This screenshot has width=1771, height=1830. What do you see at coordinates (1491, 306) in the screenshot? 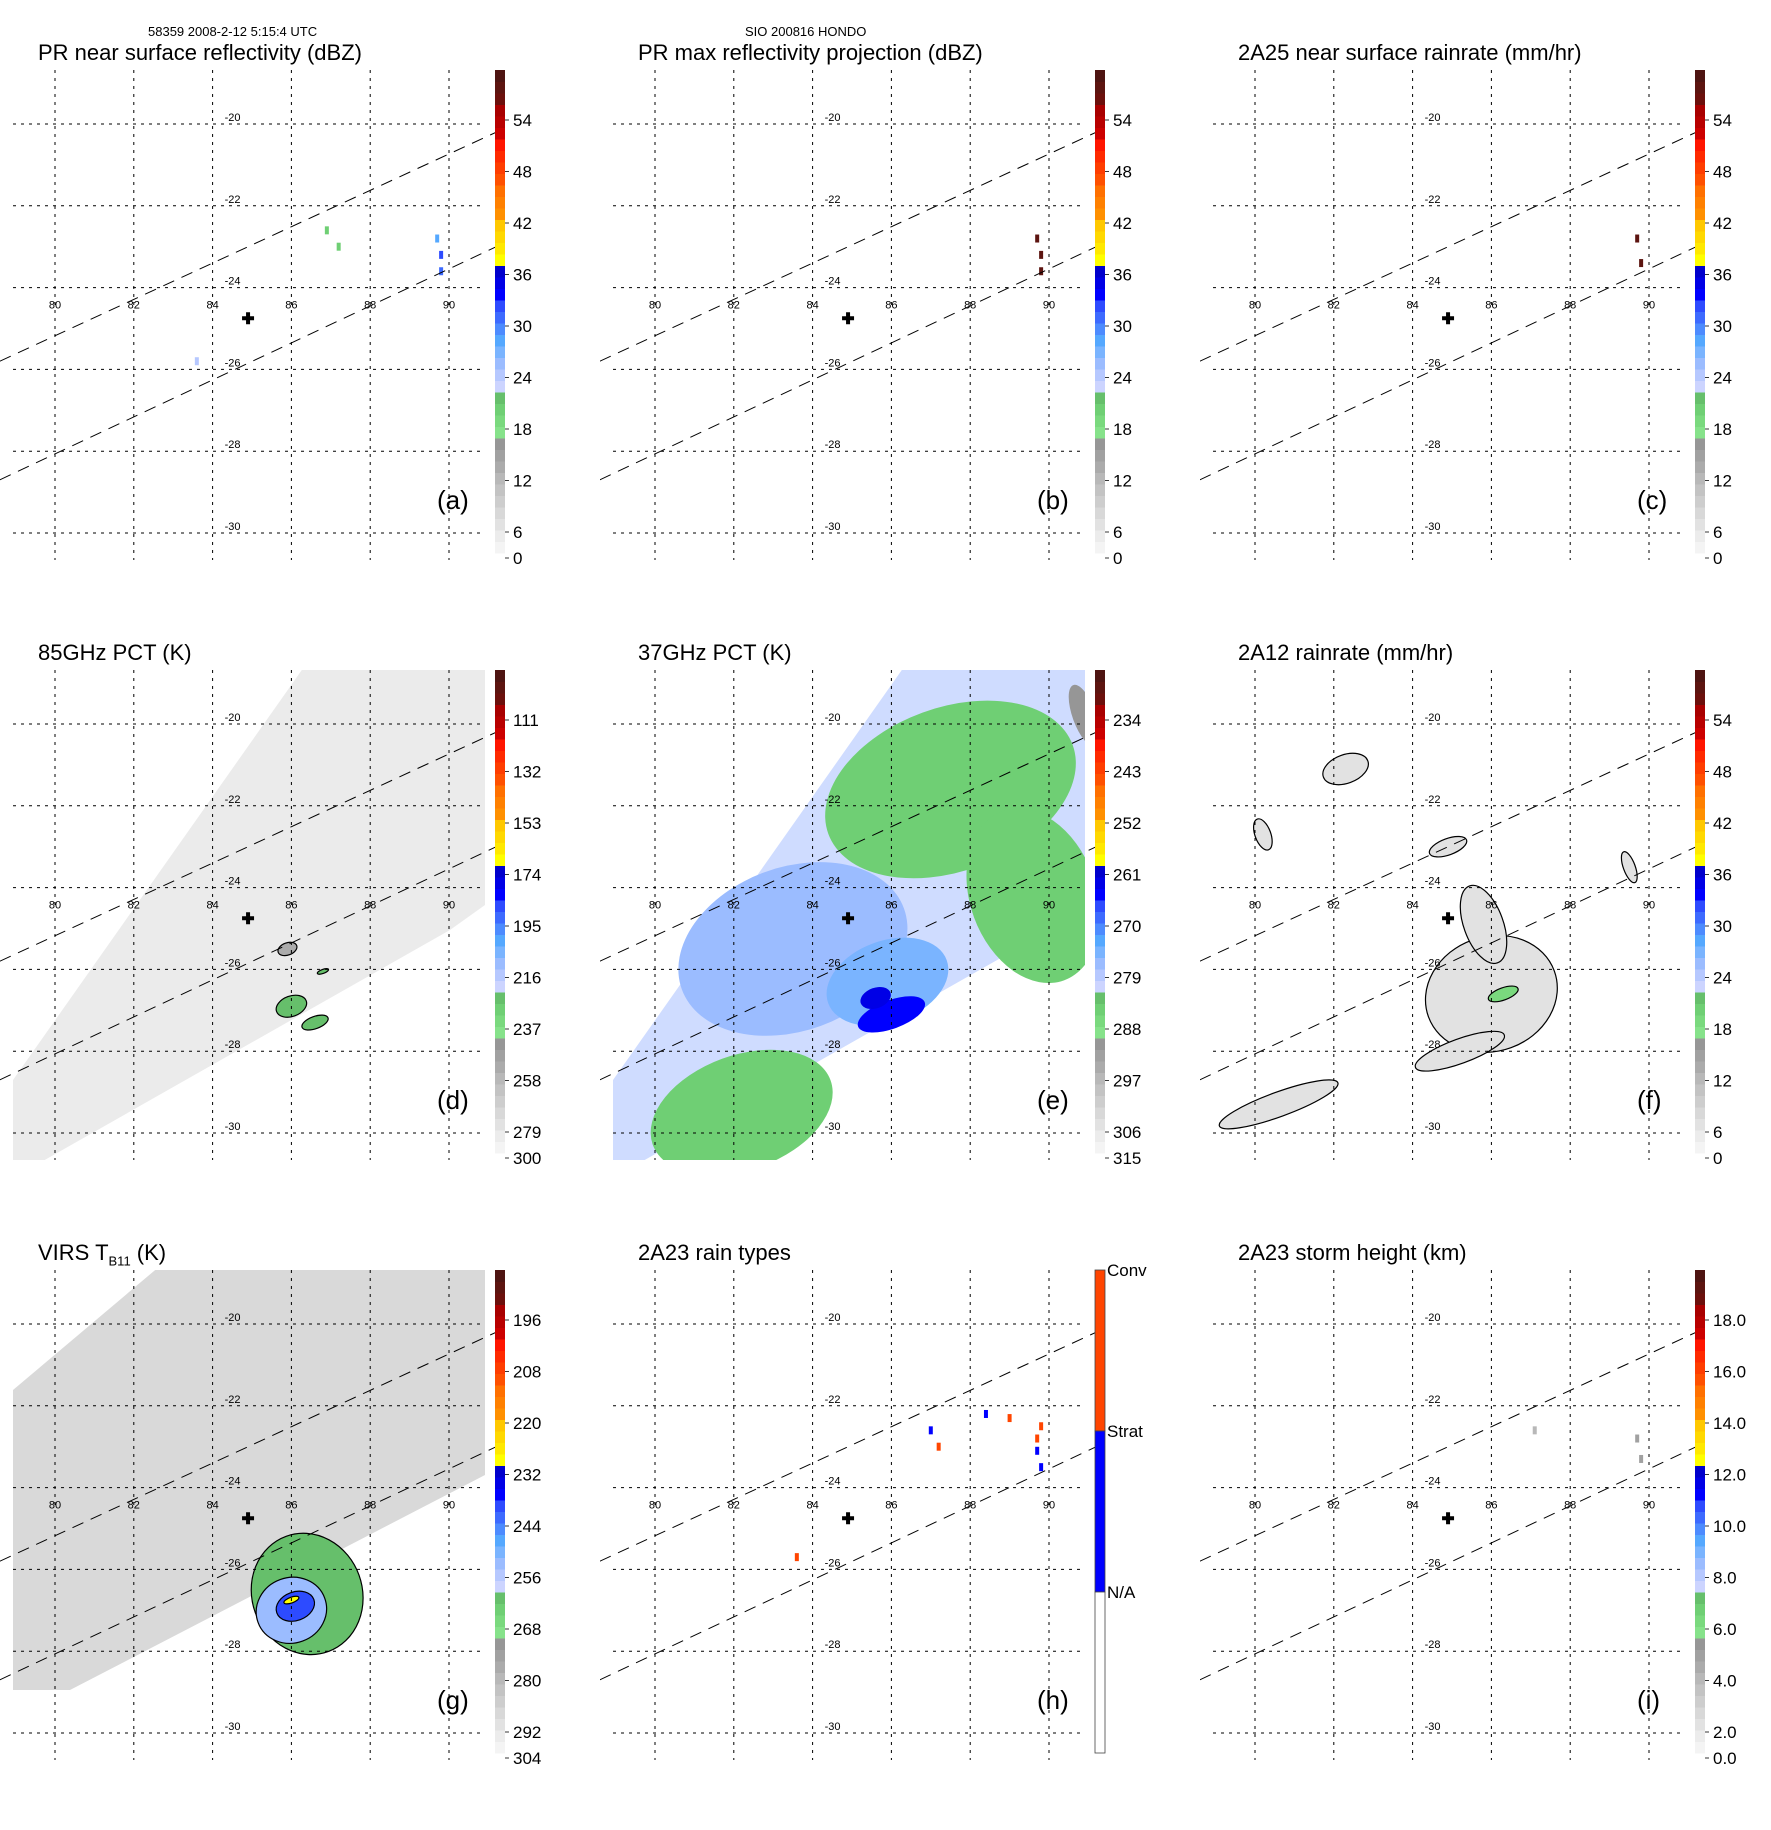
I see `lon-tick-label: 86` at bounding box center [1491, 306].